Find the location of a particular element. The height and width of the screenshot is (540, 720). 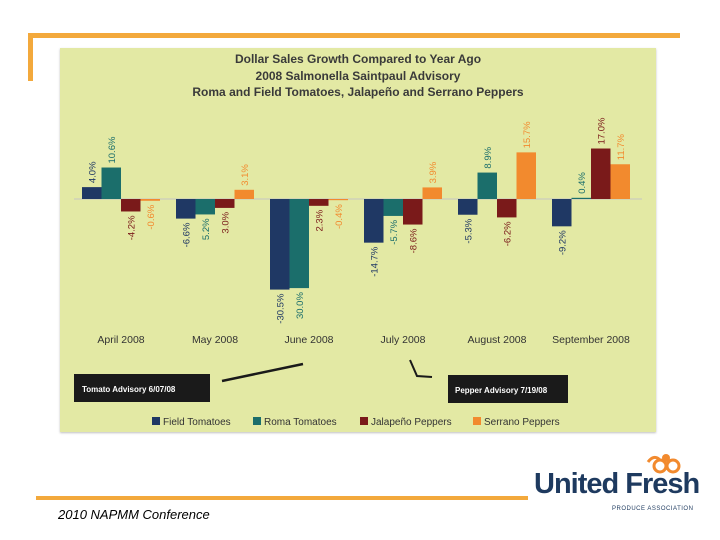

data-label: 4.0% is located at coordinates (93, 172).